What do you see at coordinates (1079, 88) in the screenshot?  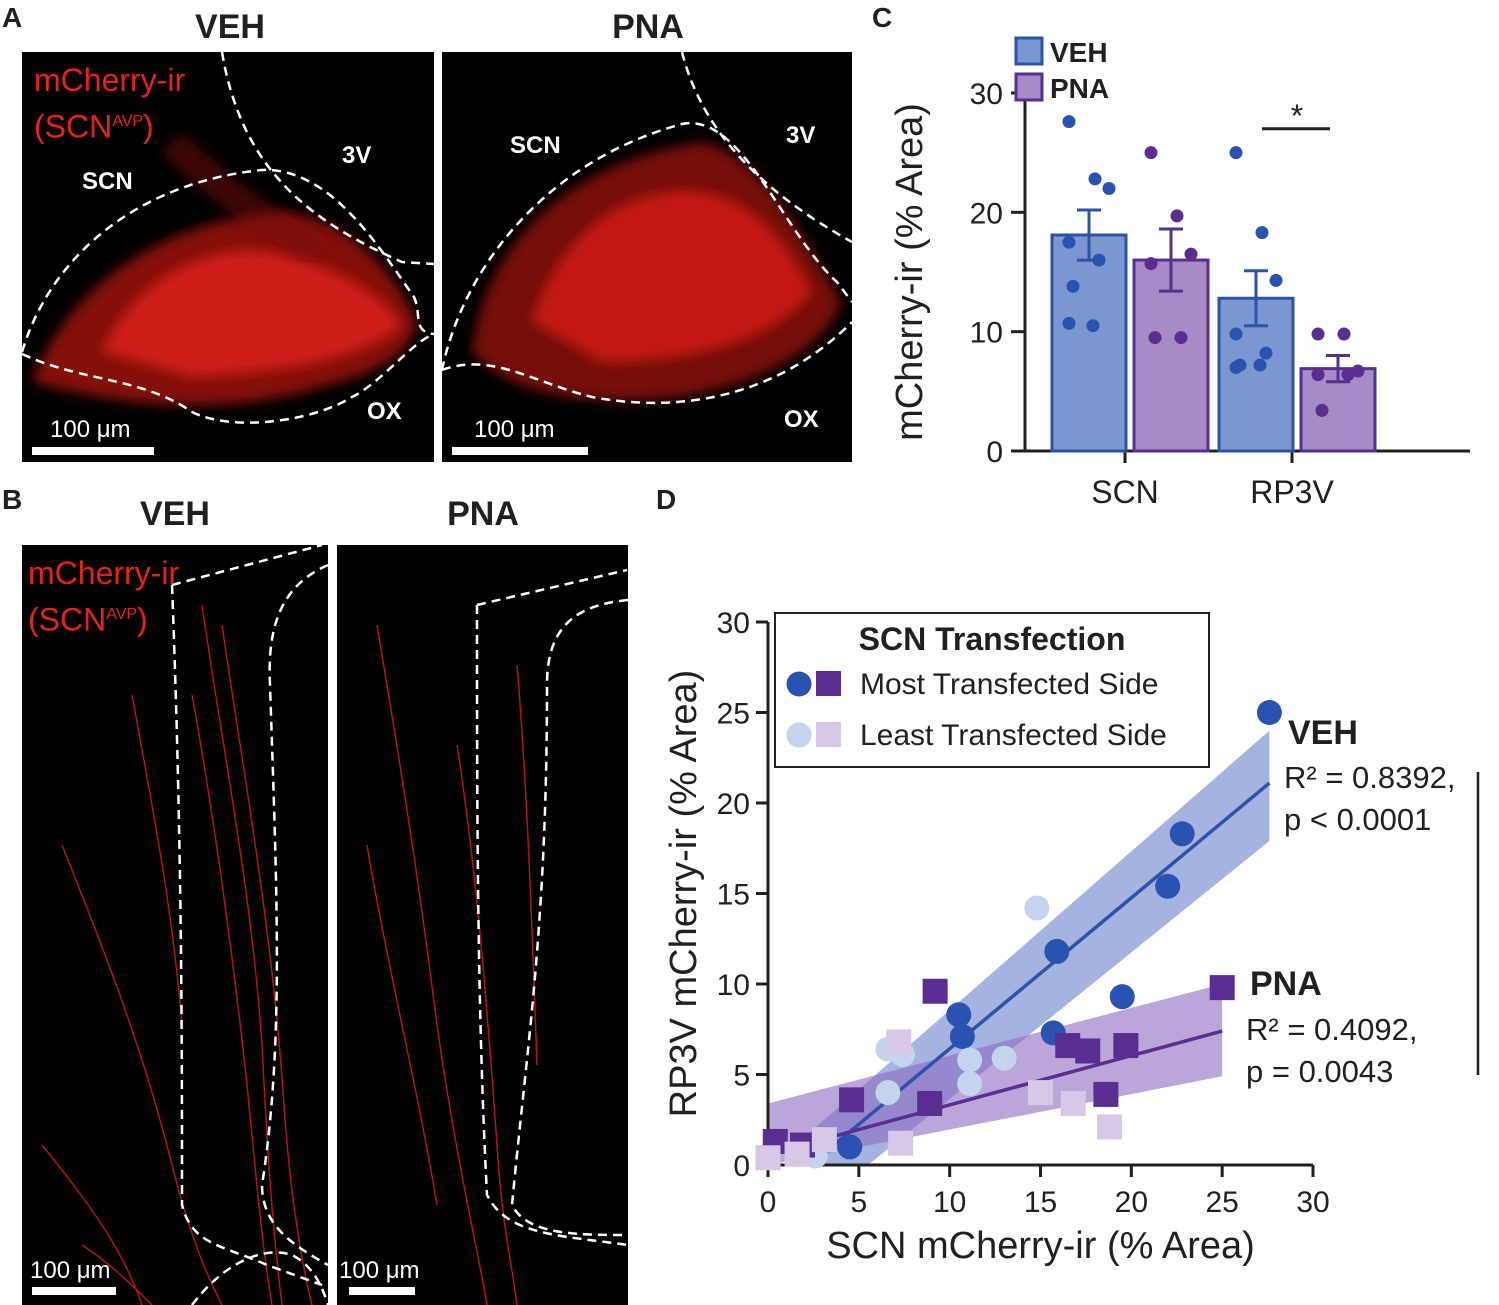 I see `legend-label-pna: PNA` at bounding box center [1079, 88].